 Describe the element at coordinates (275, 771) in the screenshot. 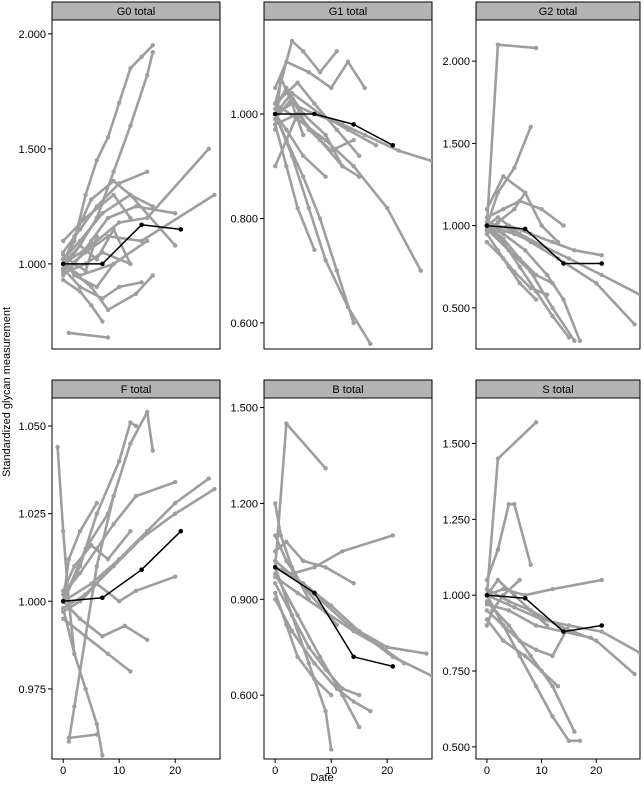

I see `x-tick-label: 0` at that location.